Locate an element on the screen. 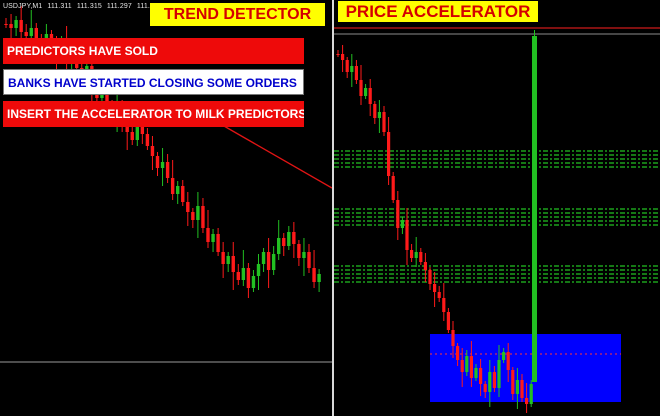  high-price: 111.315 is located at coordinates (89, 6).